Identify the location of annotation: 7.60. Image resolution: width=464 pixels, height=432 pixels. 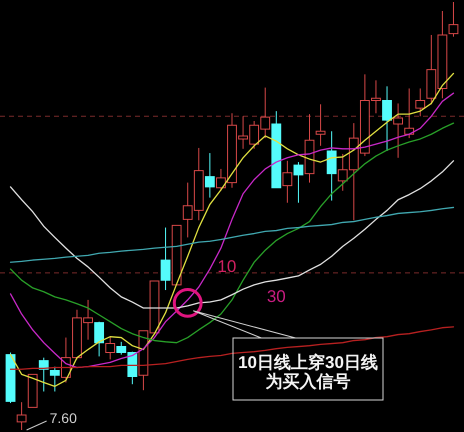
(64, 418).